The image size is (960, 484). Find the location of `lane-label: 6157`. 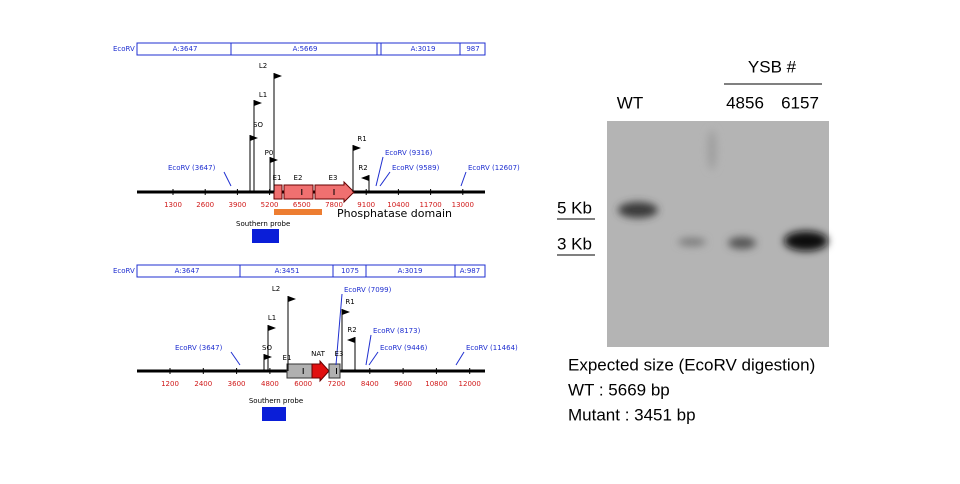

lane-label: 6157 is located at coordinates (800, 102).